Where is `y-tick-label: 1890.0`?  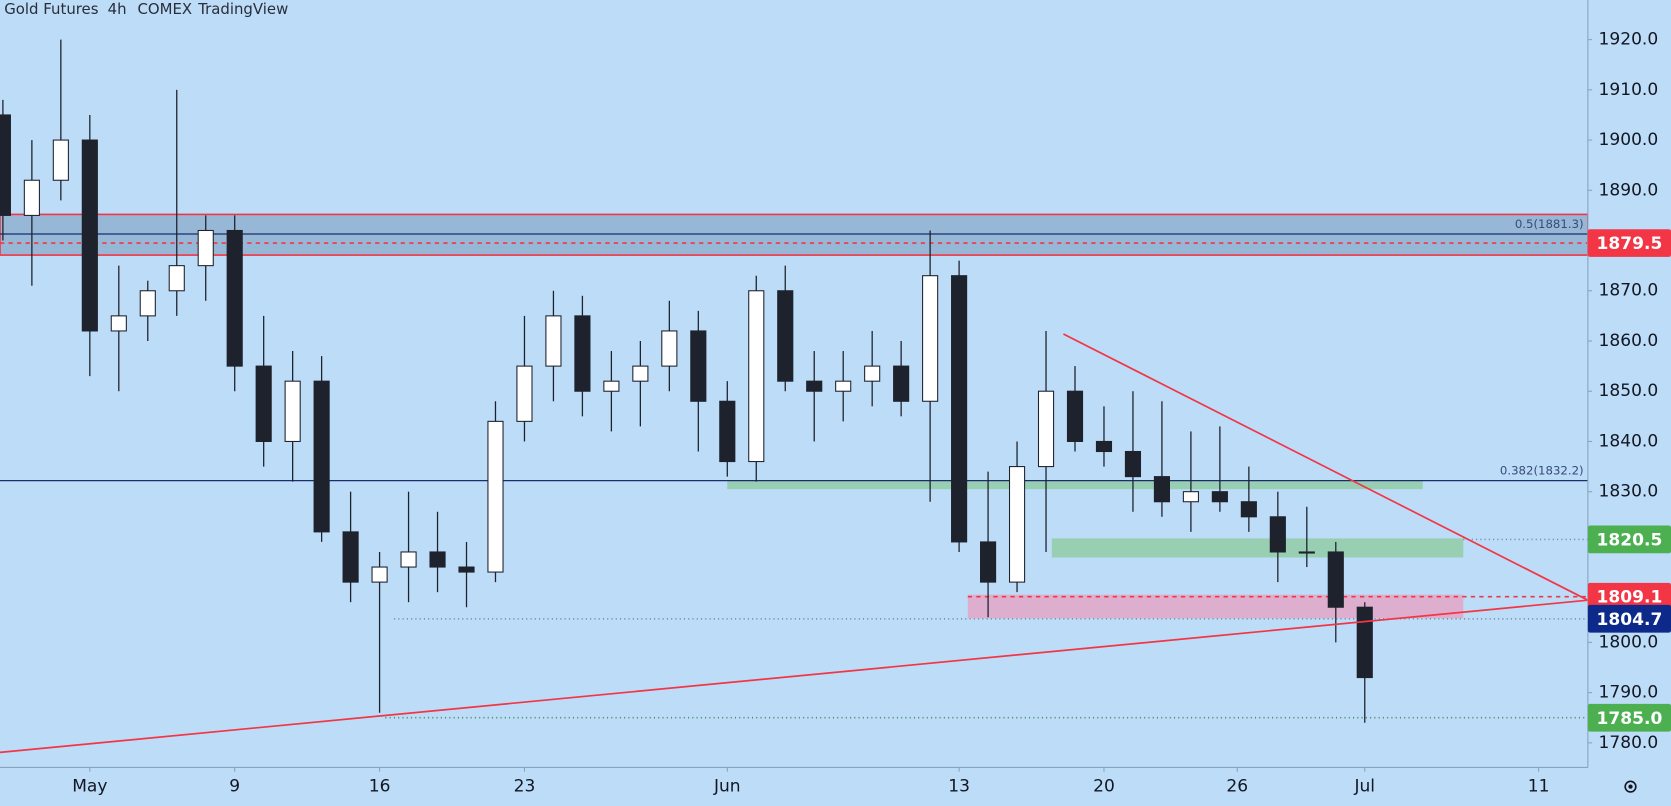
y-tick-label: 1890.0 is located at coordinates (1629, 190).